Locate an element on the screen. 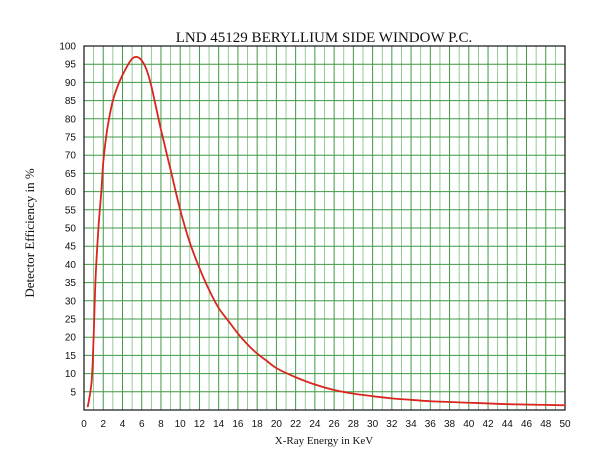 Image resolution: width=600 pixels, height=473 pixels. x-tick-label: 28 is located at coordinates (354, 424).